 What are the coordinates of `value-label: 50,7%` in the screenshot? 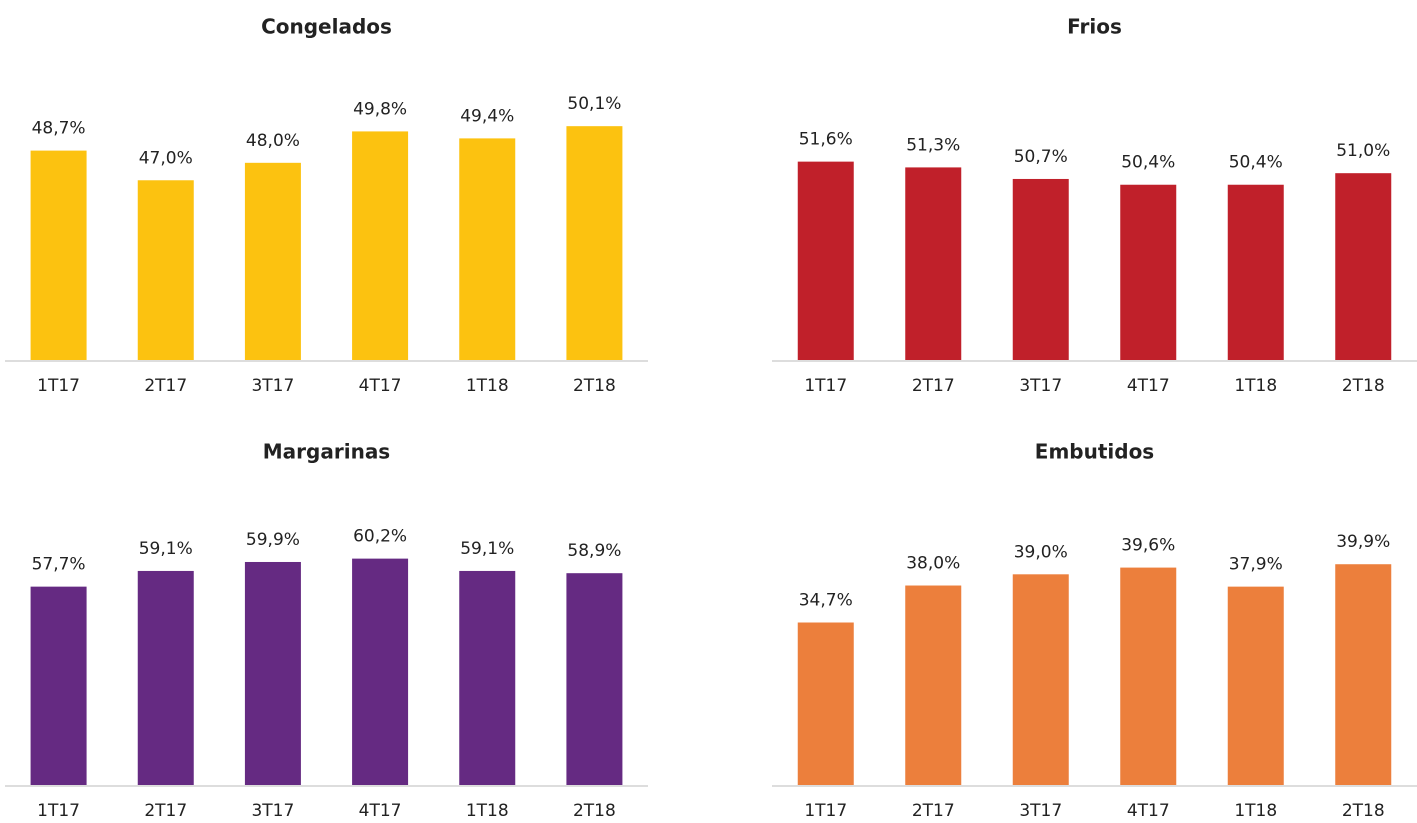 It's located at (1041, 157).